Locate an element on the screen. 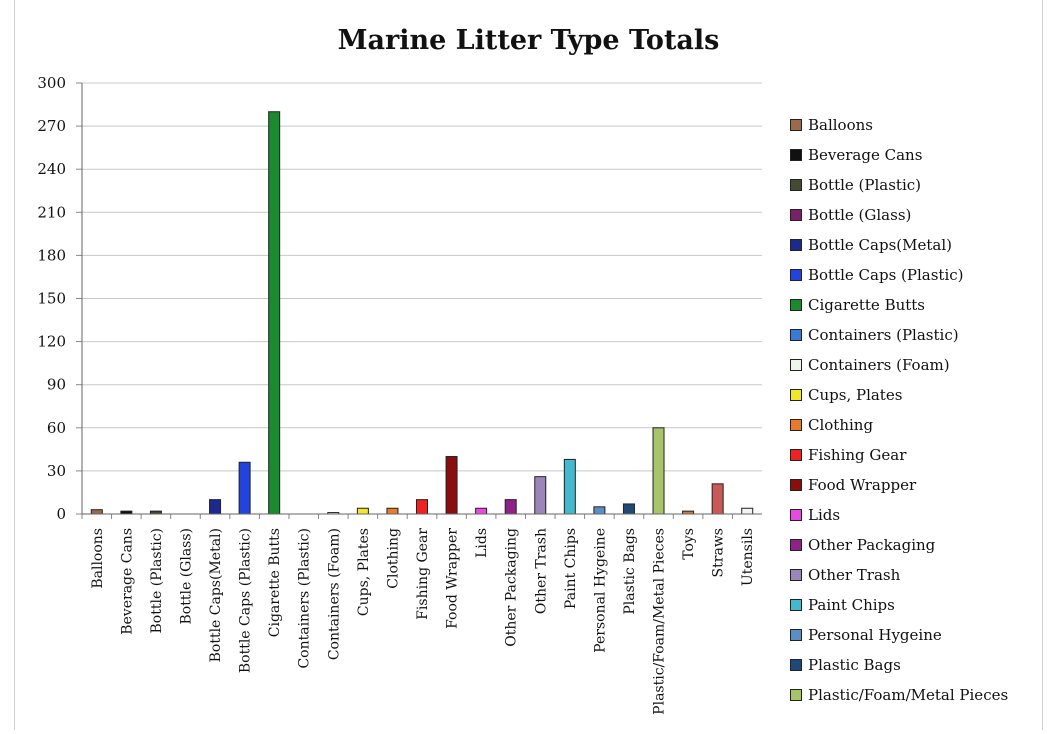 The image size is (1047, 734). legend-item: Plastic/Foam/Metal Pieces is located at coordinates (915, 695).